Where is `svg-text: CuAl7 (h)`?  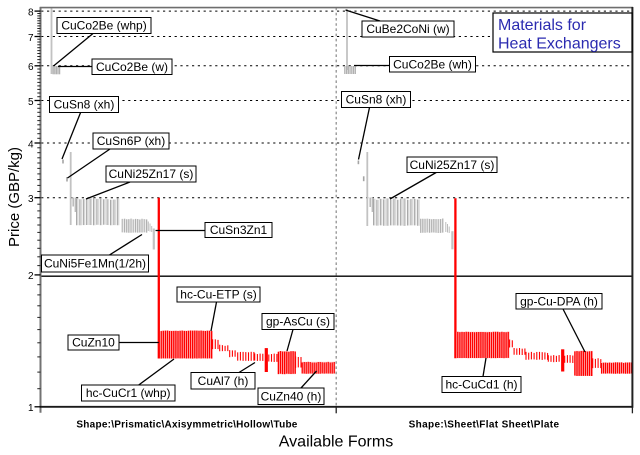
svg-text: CuAl7 (h) is located at coordinates (223, 381).